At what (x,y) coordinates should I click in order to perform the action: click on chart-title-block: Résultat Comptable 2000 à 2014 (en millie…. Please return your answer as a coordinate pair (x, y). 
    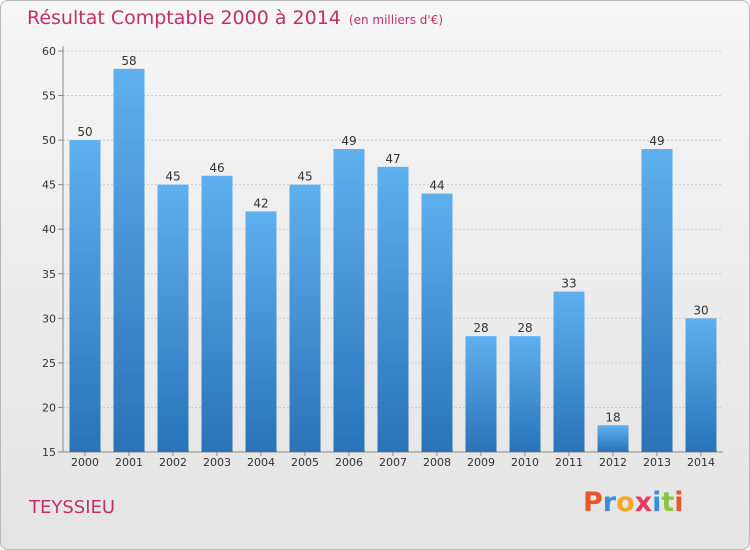
    Looking at the image, I should click on (235, 18).